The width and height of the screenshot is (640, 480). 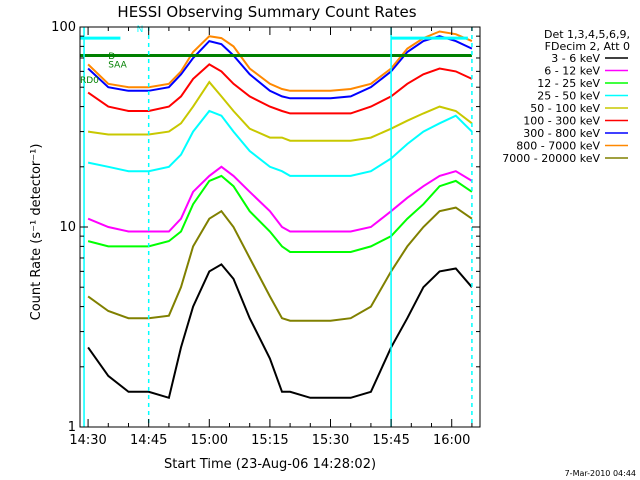 What do you see at coordinates (269, 440) in the screenshot?
I see `x-tick-label: 15:15` at bounding box center [269, 440].